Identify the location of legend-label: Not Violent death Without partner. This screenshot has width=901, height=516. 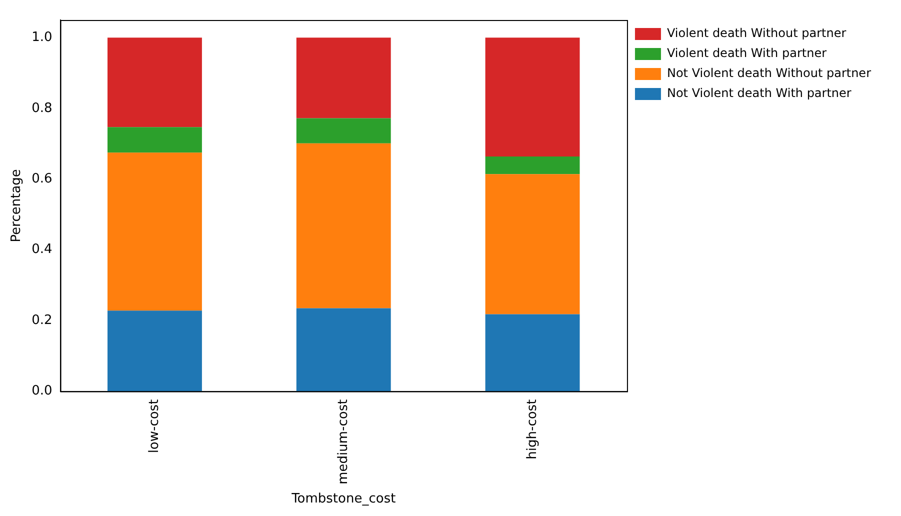
(769, 73).